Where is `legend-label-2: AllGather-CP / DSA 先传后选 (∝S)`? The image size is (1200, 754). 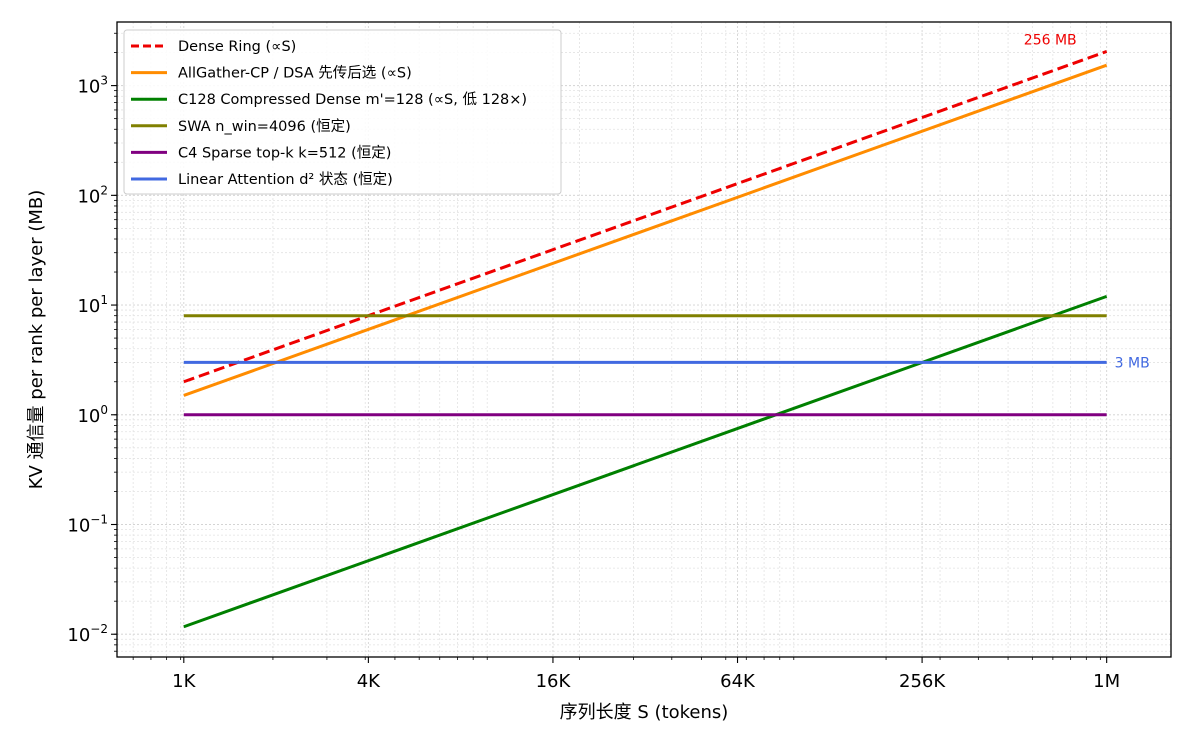 legend-label-2: AllGather-CP / DSA 先传后选 (∝S) is located at coordinates (295, 73).